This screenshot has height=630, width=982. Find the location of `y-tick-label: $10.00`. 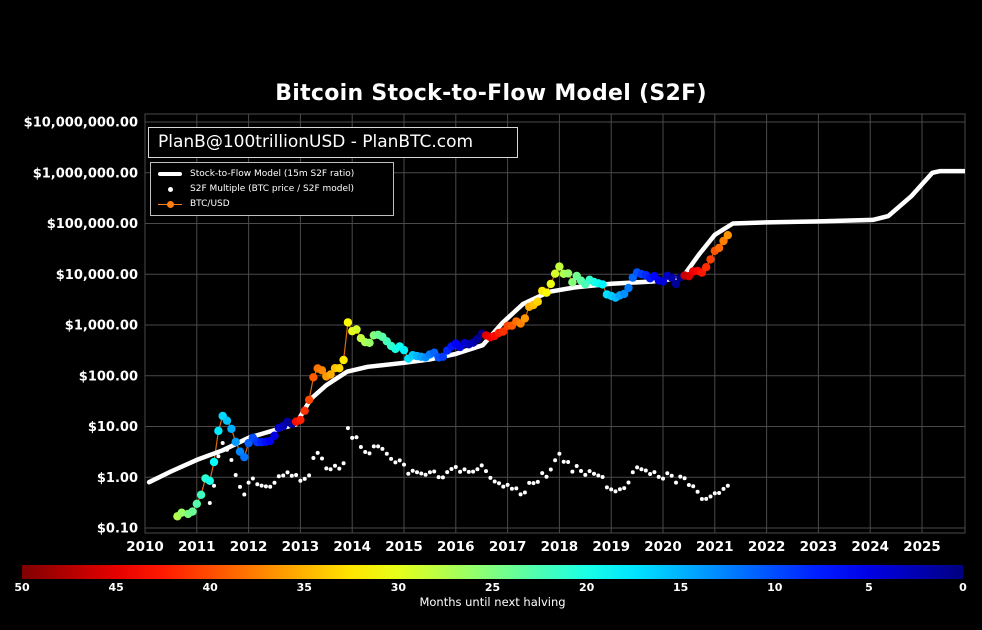

y-tick-label: $10.00 is located at coordinates (113, 427).